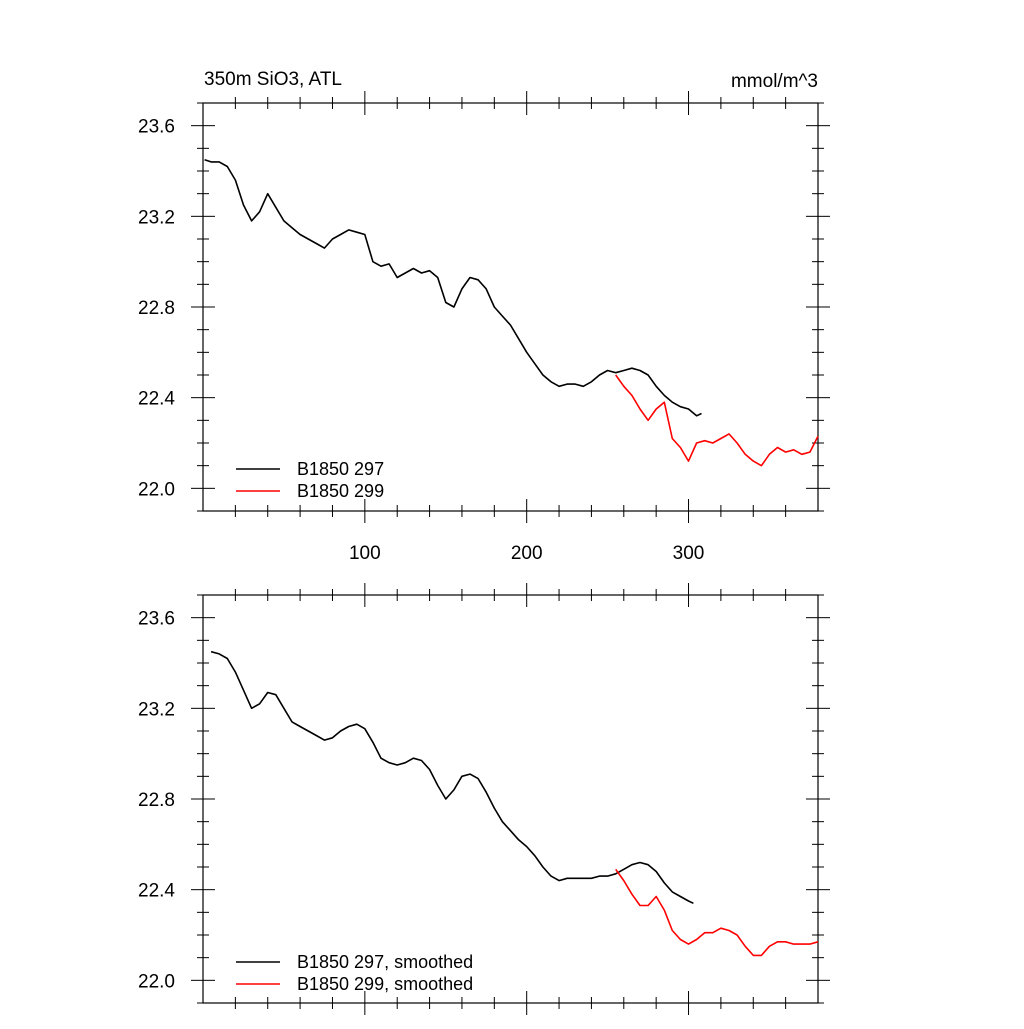 The image size is (1024, 1029). Describe the element at coordinates (527, 553) in the screenshot. I see `x-tick-label: 200` at that location.